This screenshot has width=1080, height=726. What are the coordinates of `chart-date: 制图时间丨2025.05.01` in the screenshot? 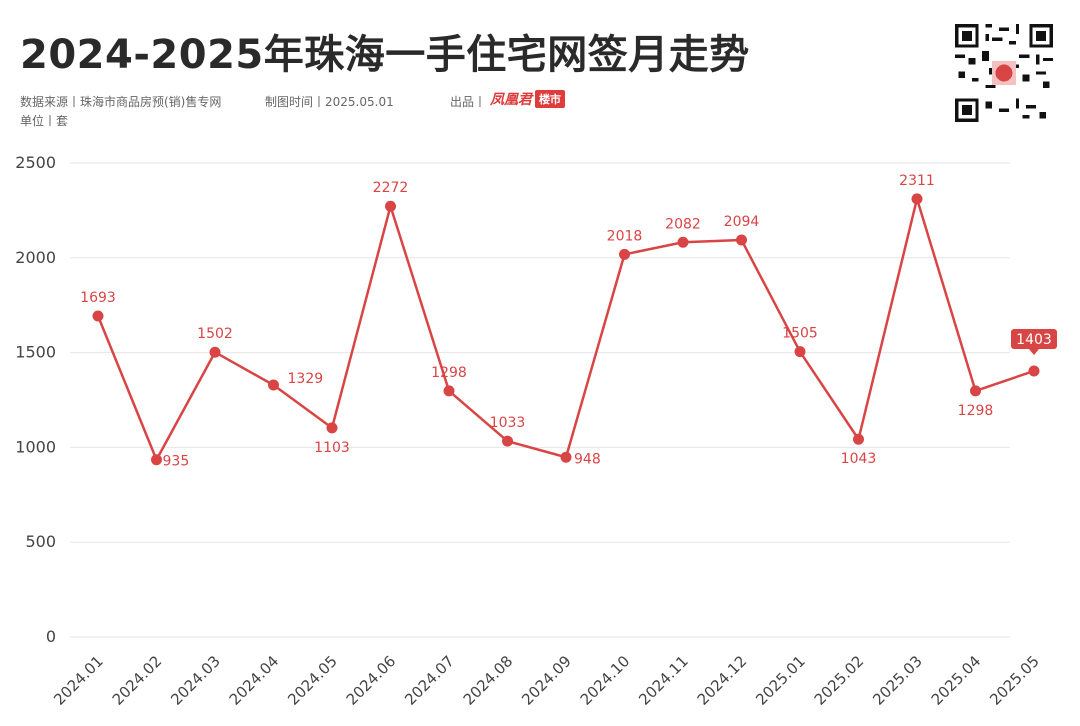 It's located at (329, 102).